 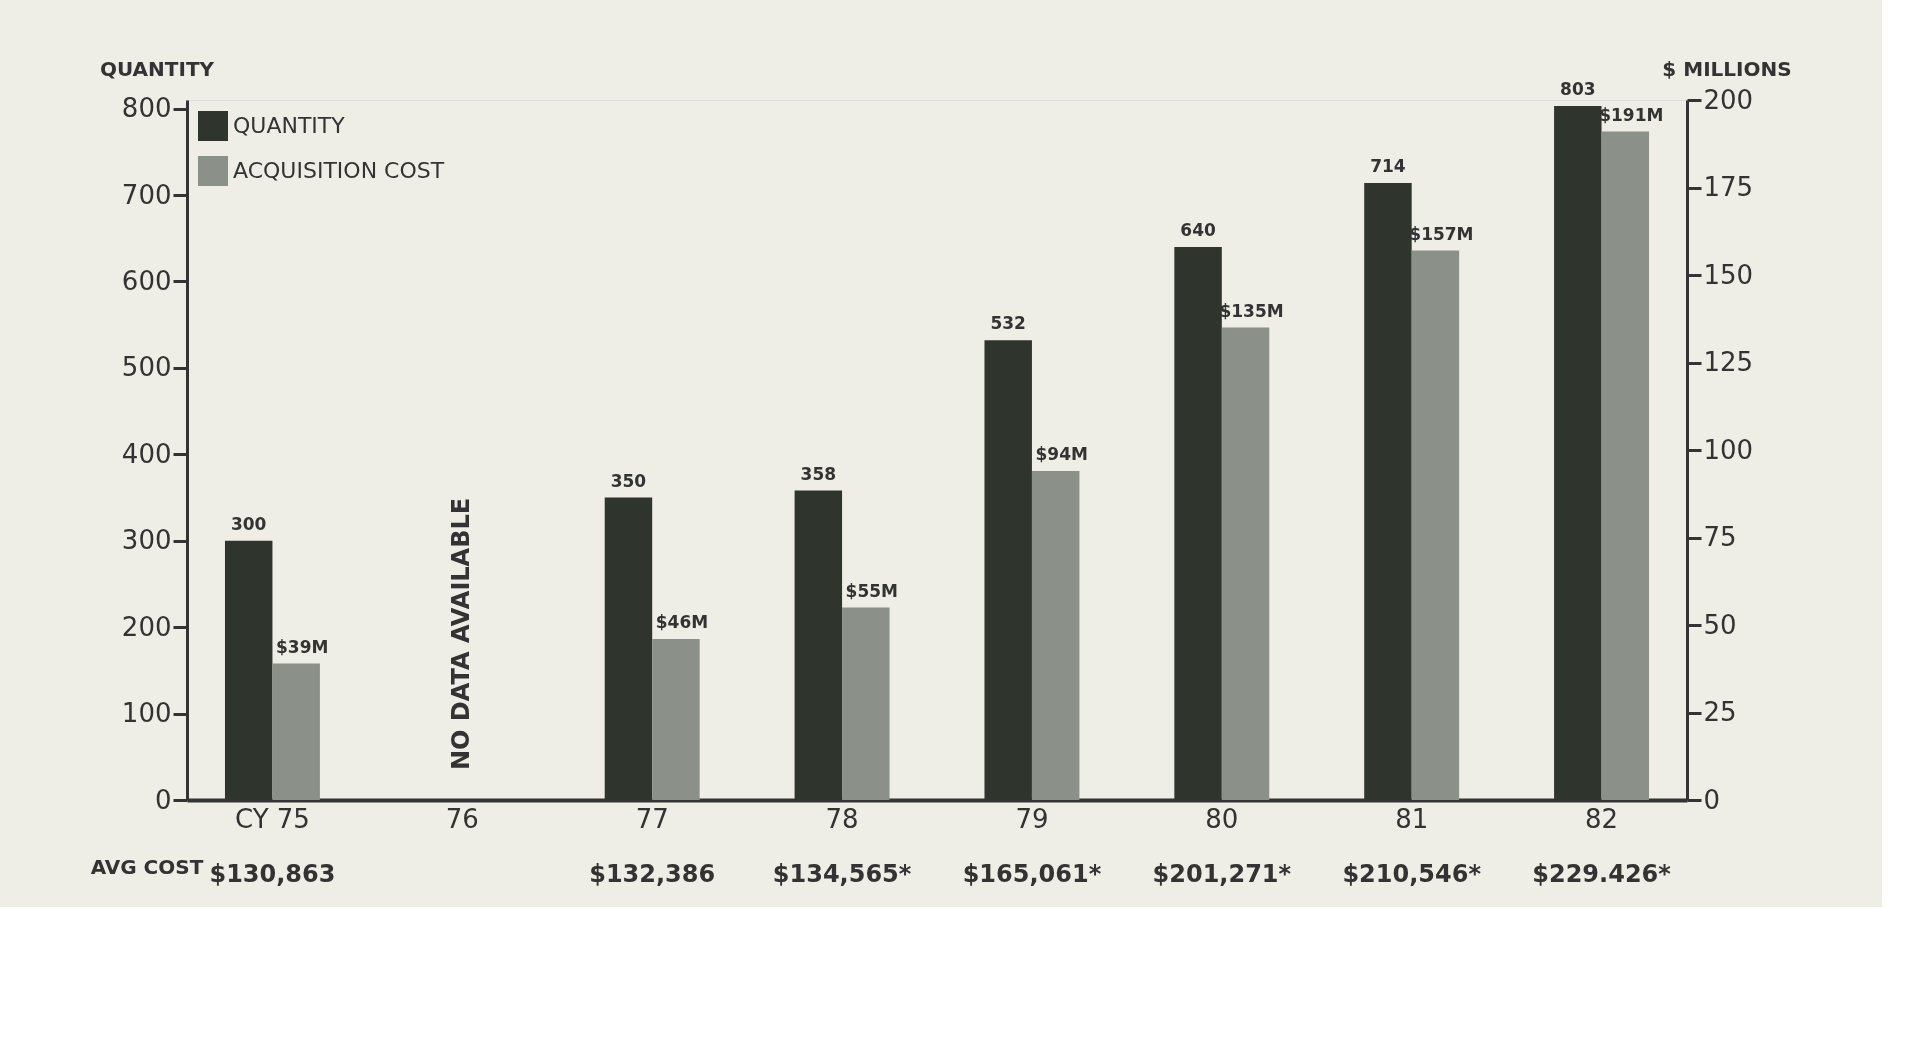 What do you see at coordinates (1602, 818) in the screenshot?
I see `x-tick-label: 82` at bounding box center [1602, 818].